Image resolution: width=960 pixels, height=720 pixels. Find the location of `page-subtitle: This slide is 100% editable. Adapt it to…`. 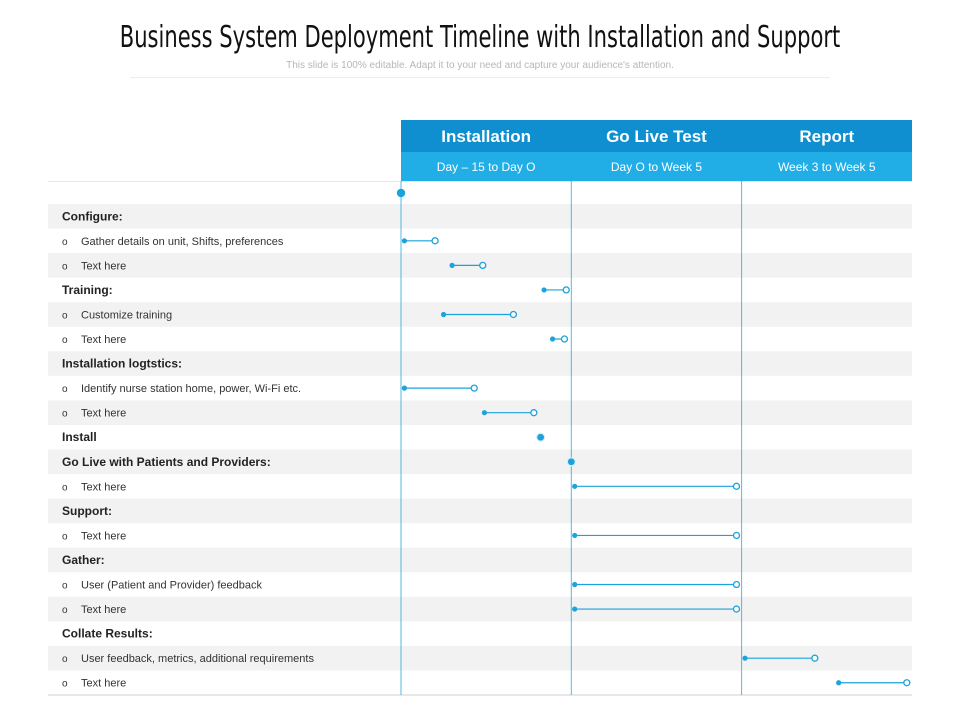

page-subtitle: This slide is 100% editable. Adapt it to… is located at coordinates (480, 65).